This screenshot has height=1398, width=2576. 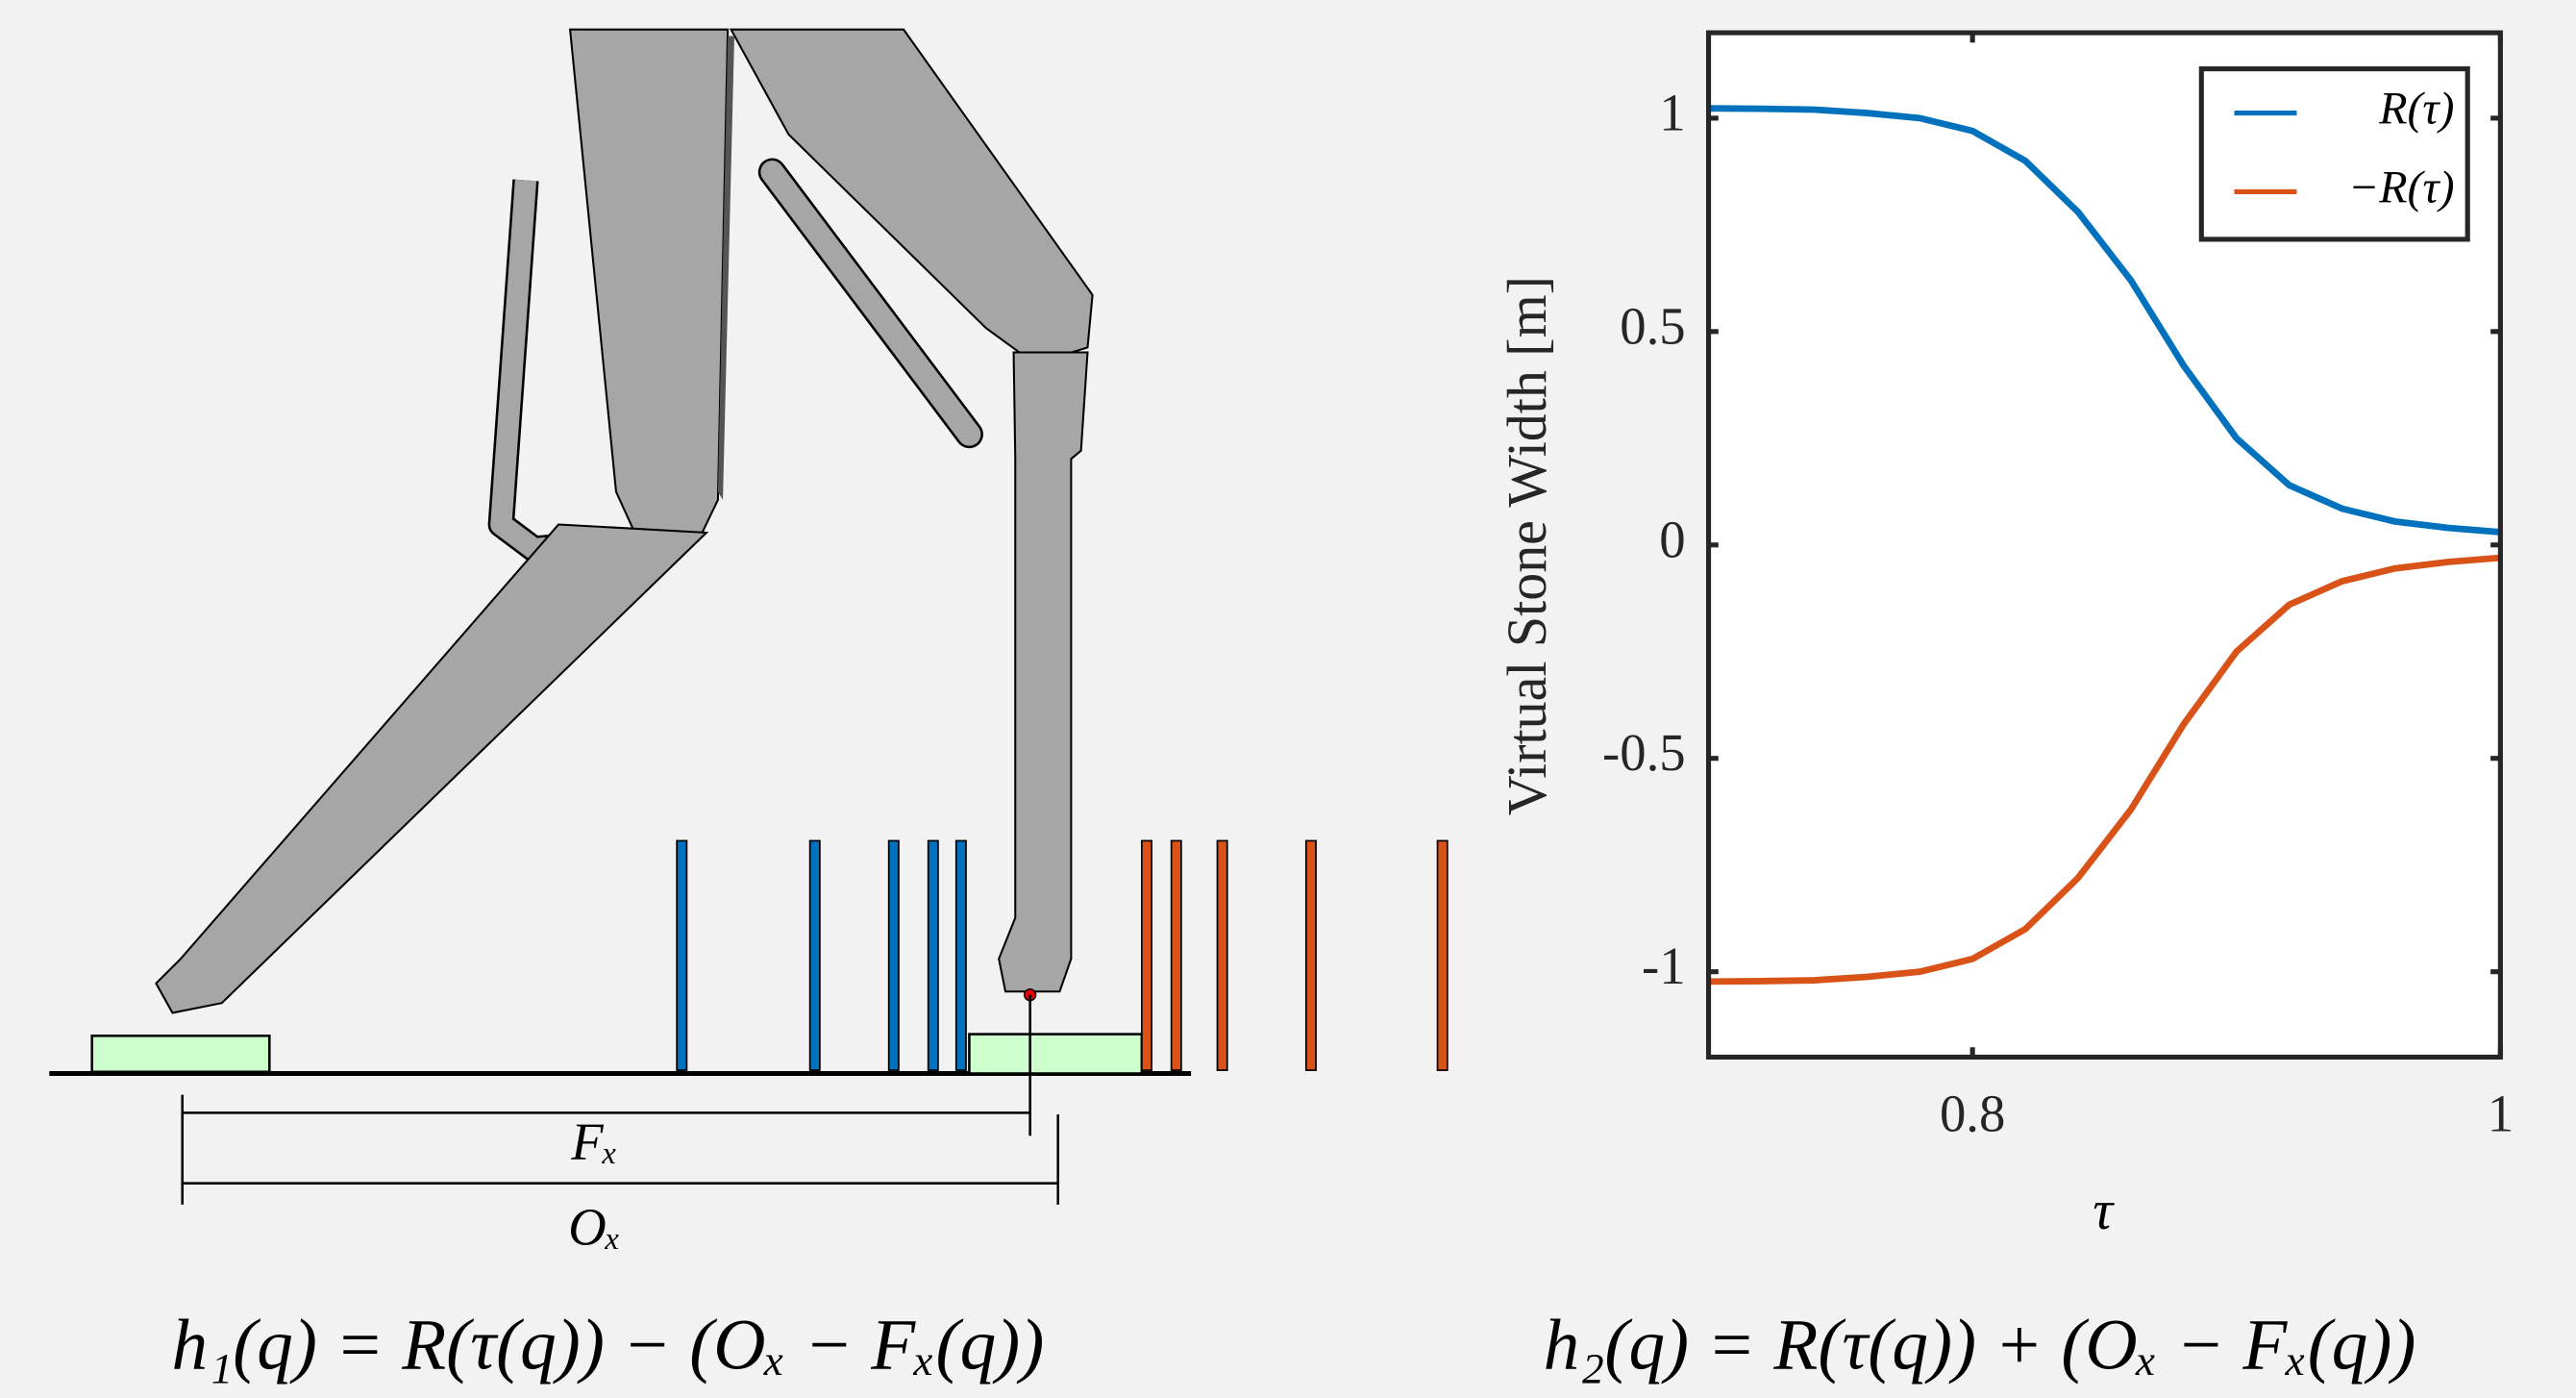 What do you see at coordinates (1527, 545) in the screenshot?
I see `y-axis-label: Virtual Stone Width [m]` at bounding box center [1527, 545].